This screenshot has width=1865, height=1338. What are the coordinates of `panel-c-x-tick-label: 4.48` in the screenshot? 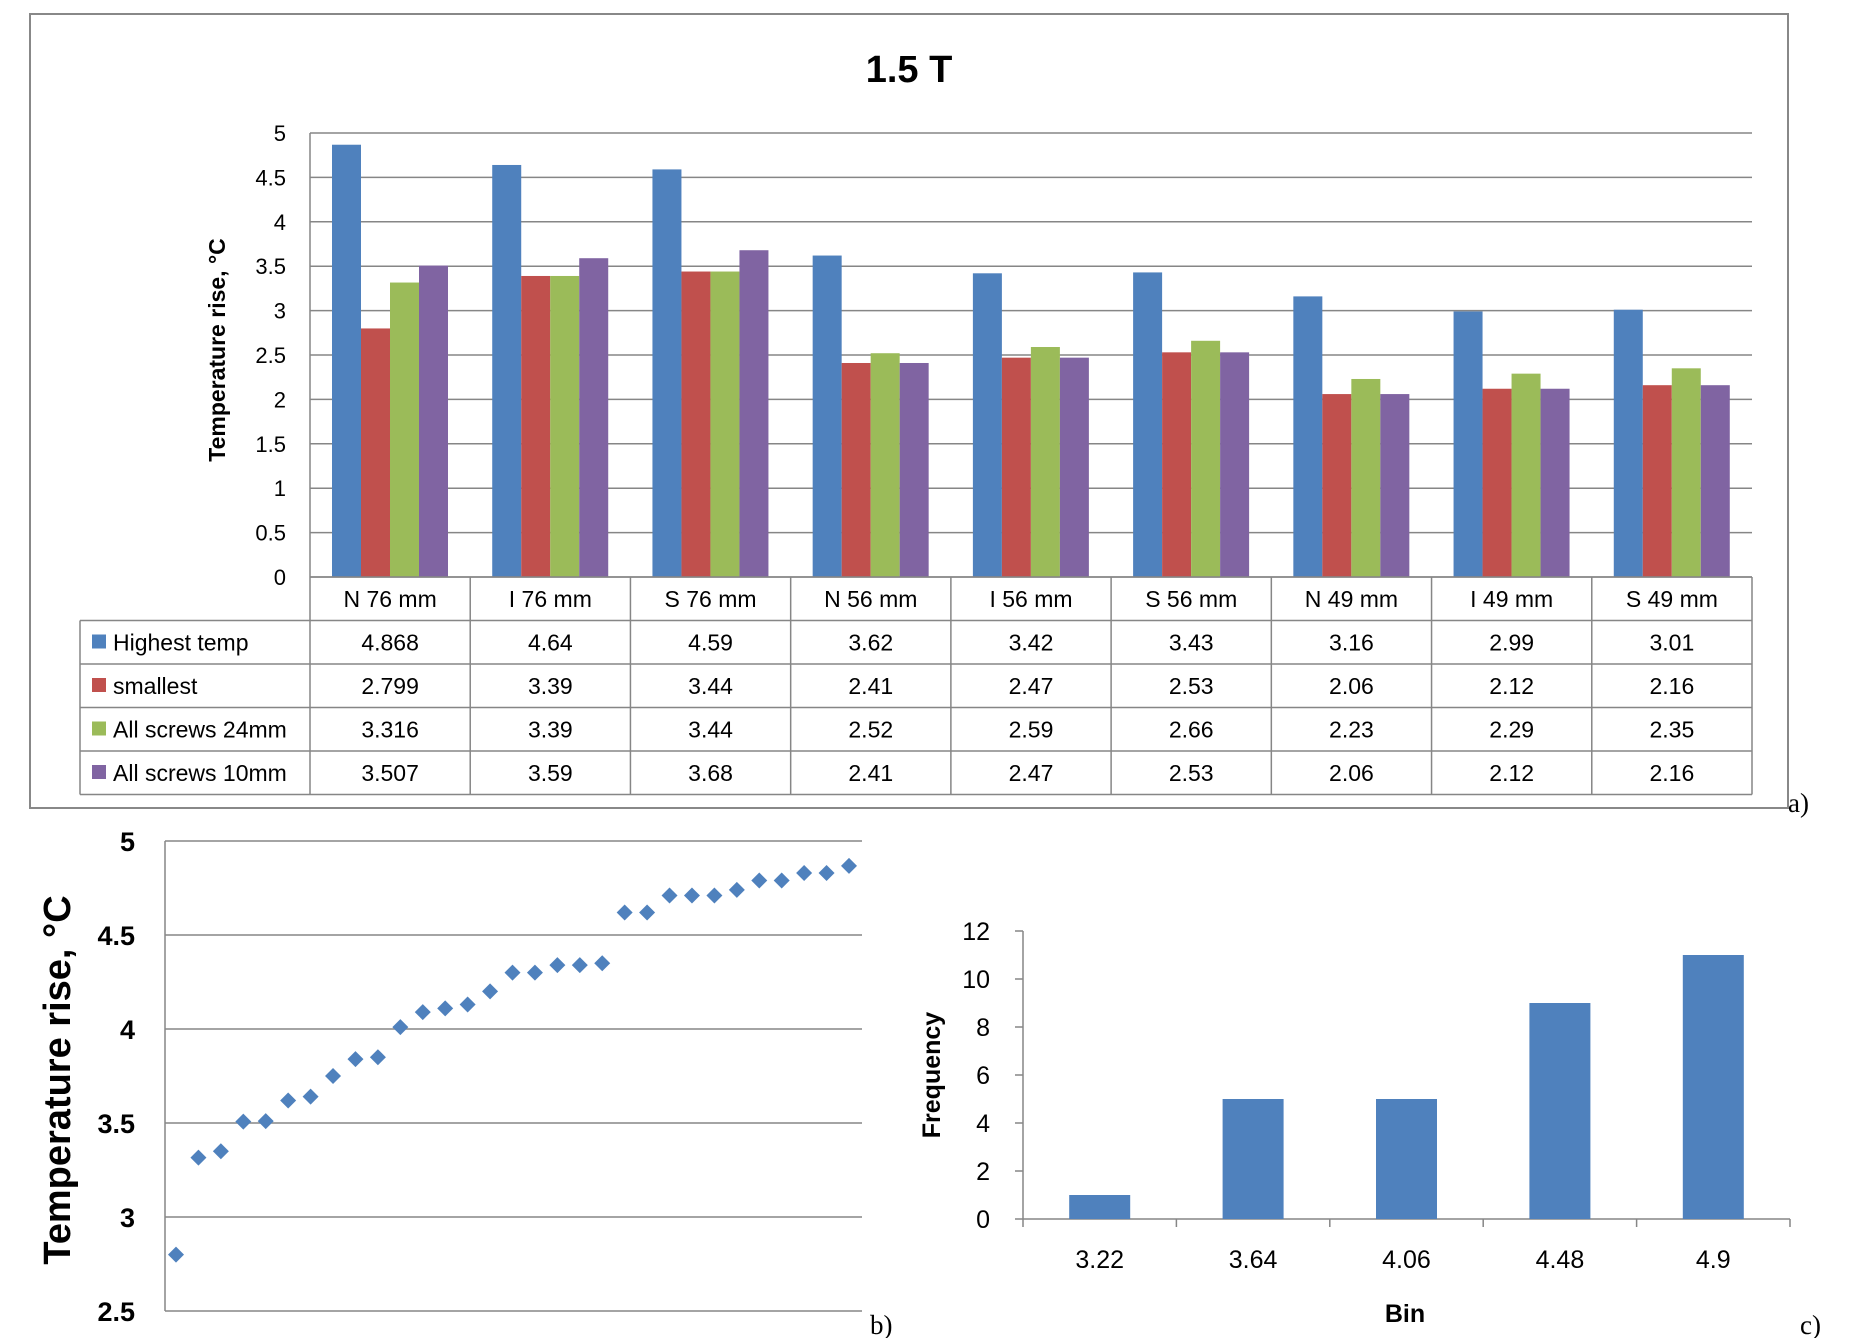 It's located at (1560, 1260).